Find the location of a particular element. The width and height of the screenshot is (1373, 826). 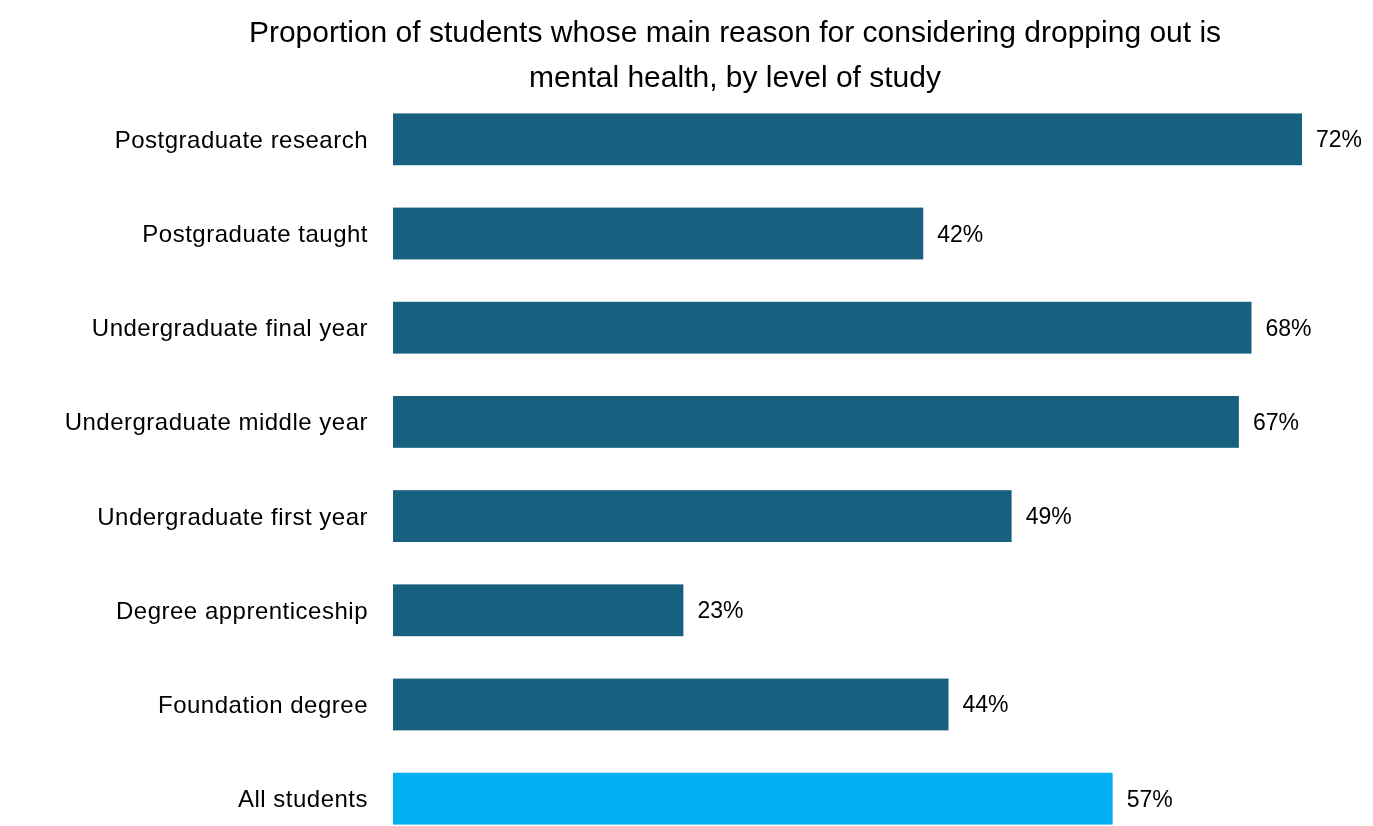

data-label: 23% is located at coordinates (720, 610).